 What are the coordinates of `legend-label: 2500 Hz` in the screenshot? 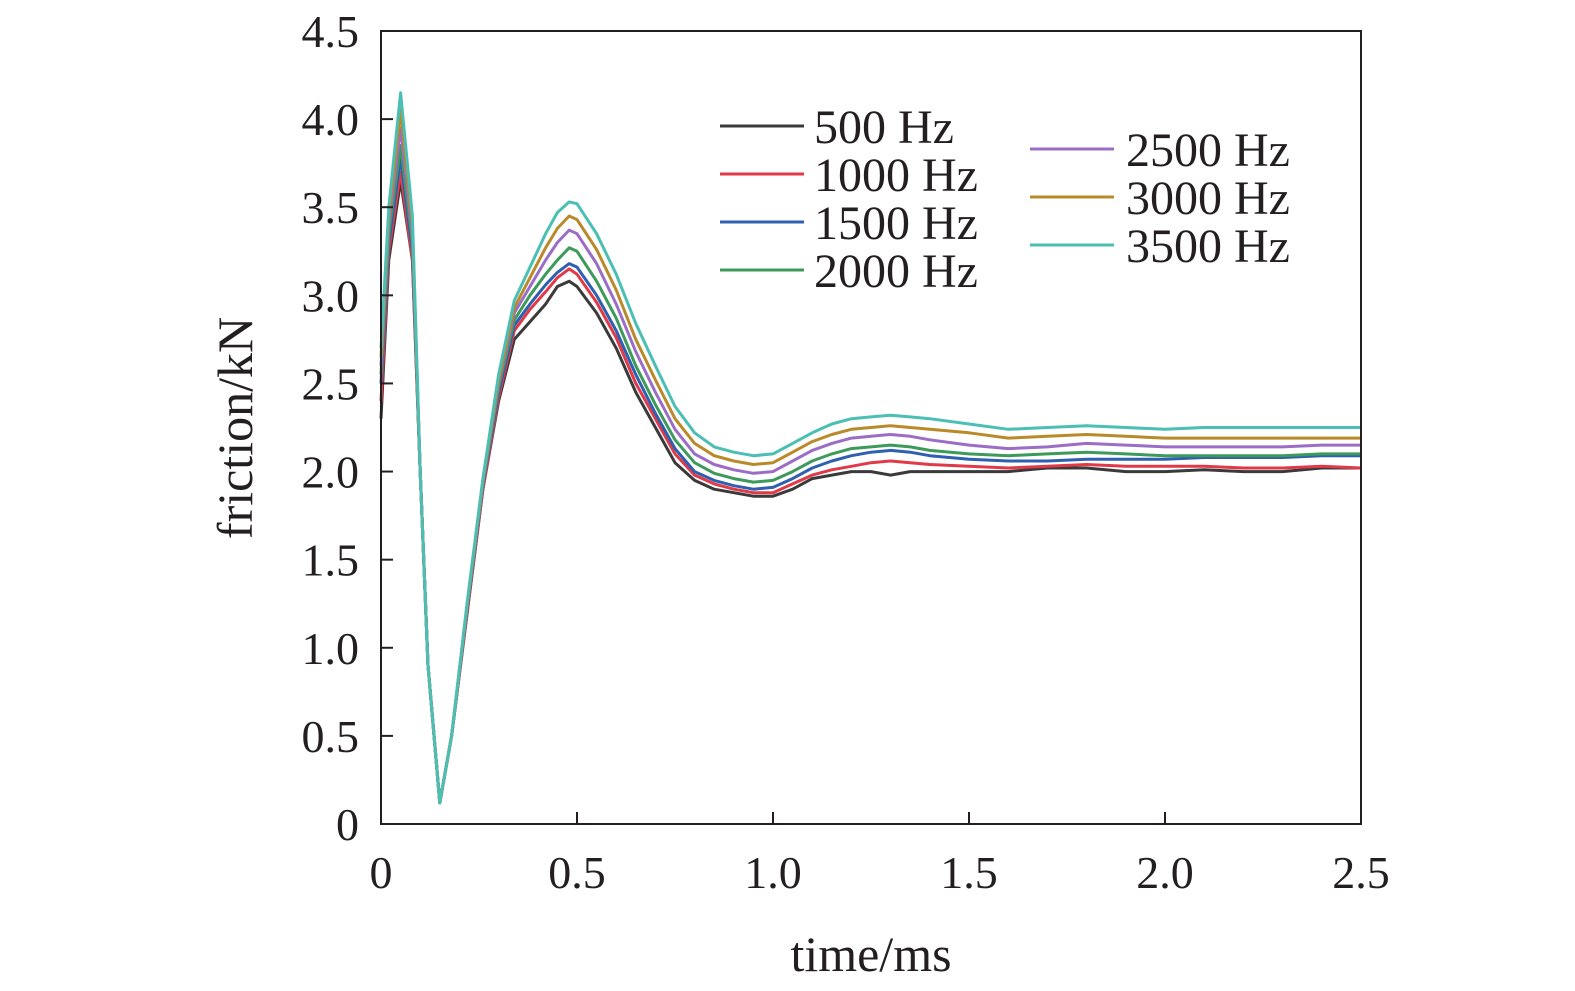 It's located at (1208, 150).